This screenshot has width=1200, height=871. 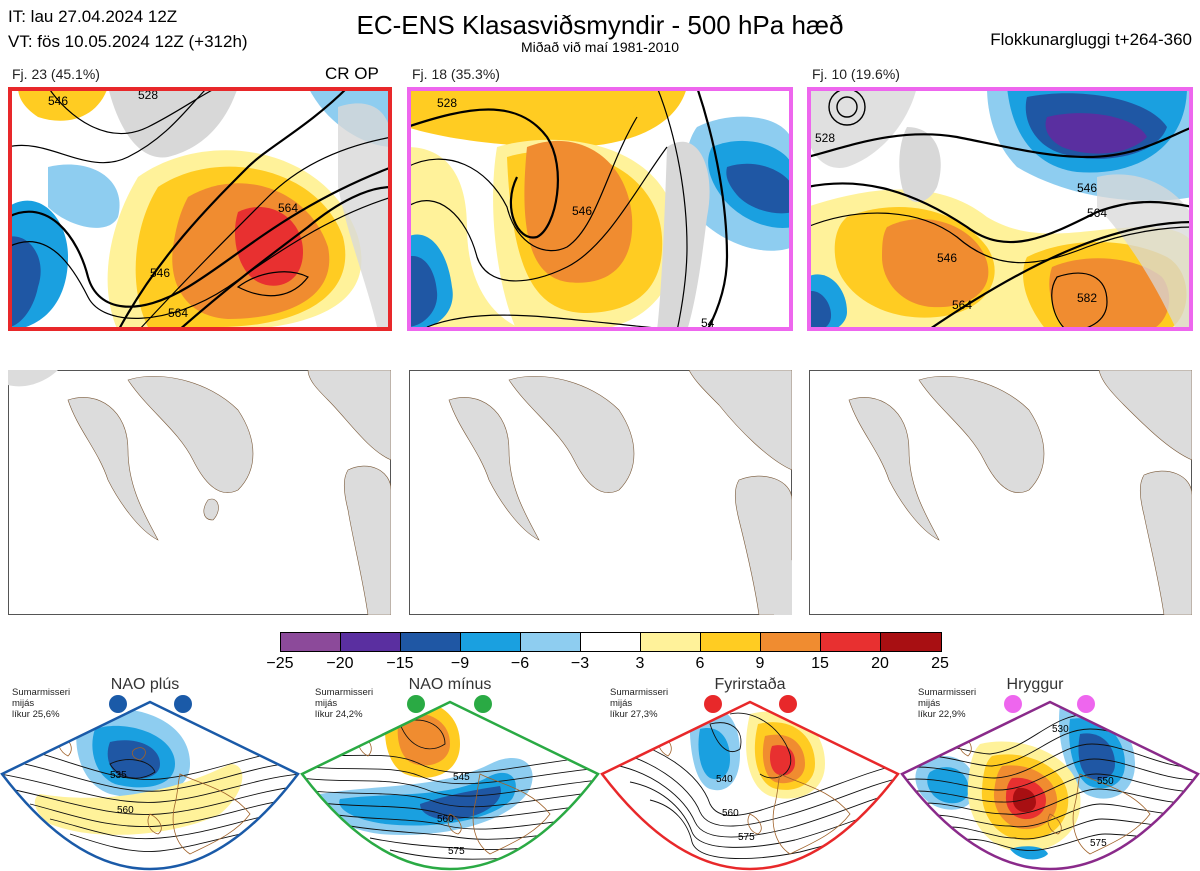 I want to click on regime-1-title: NAO plús, so click(x=145, y=684).